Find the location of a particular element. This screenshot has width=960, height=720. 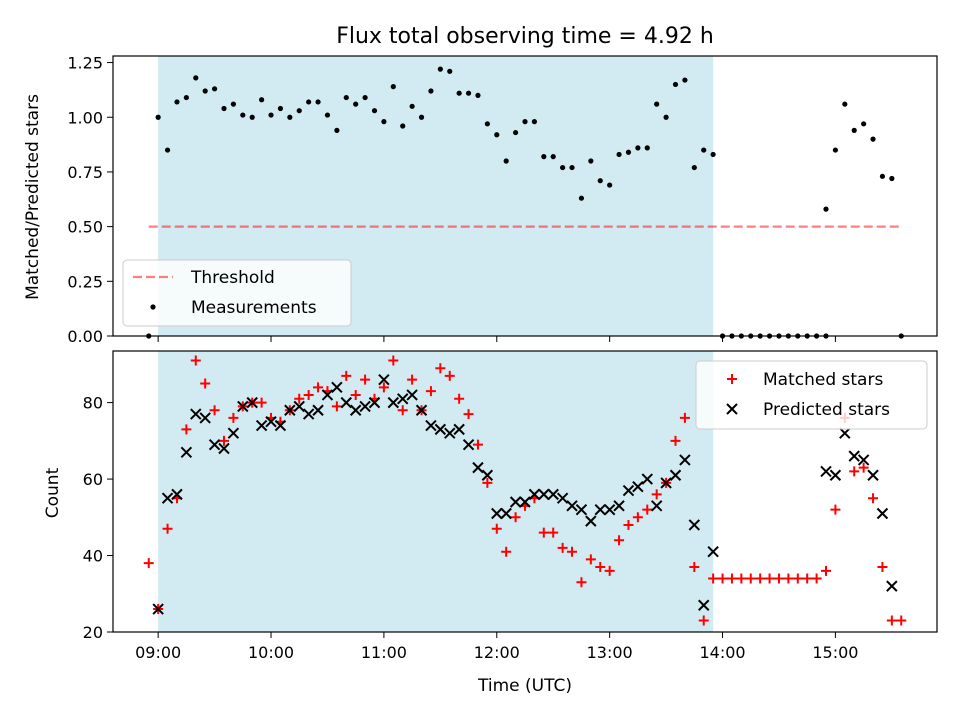

x-tick-label: 09:00 is located at coordinates (158, 652).